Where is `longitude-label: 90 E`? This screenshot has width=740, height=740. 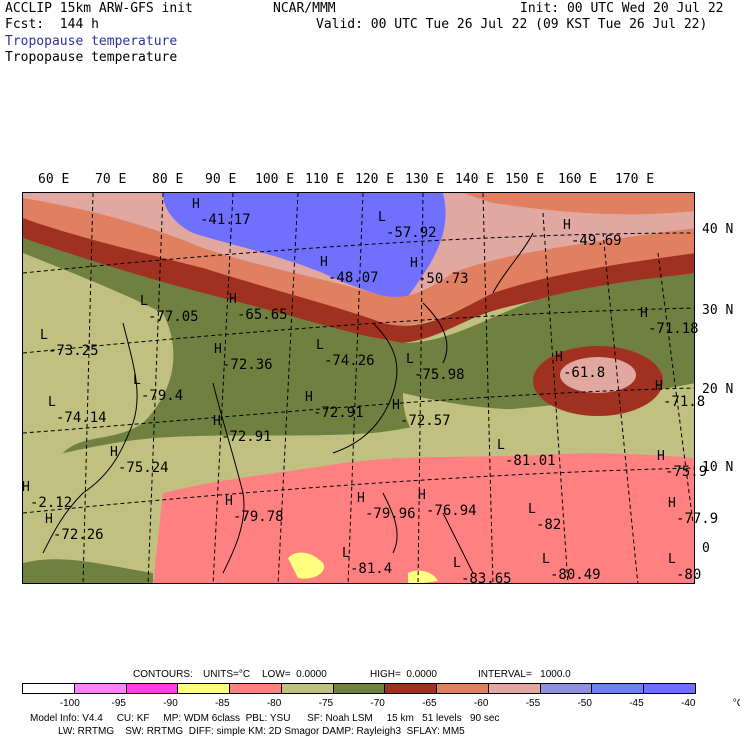 longitude-label: 90 E is located at coordinates (221, 179).